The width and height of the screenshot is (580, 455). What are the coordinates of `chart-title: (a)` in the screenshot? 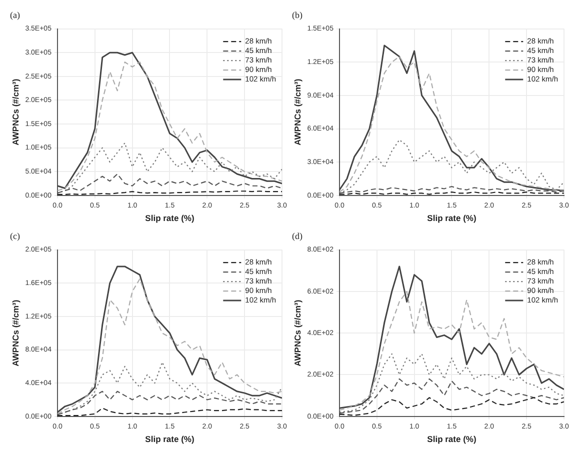 It's located at (15, 15).